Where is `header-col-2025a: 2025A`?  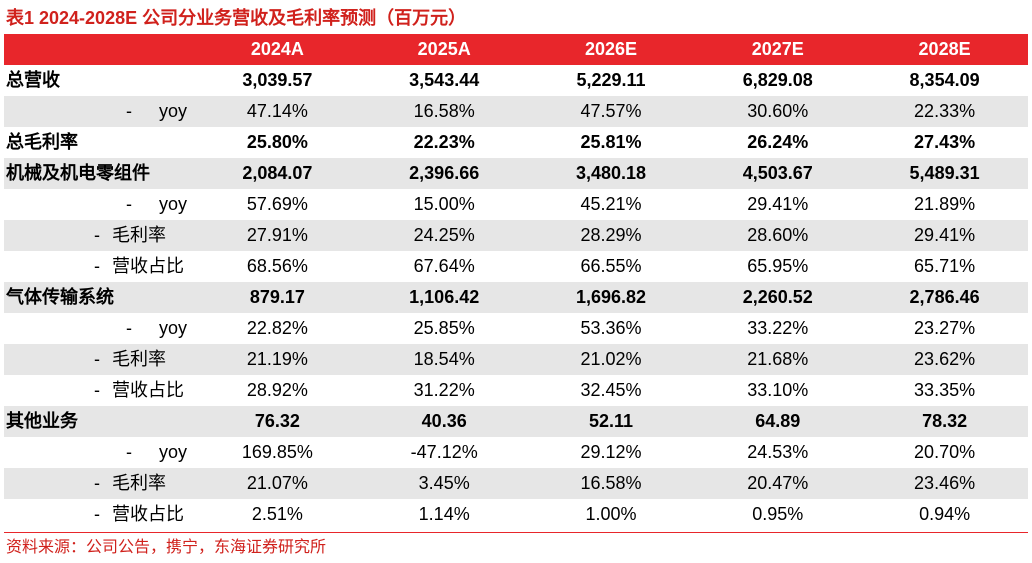
header-col-2025a: 2025A is located at coordinates (444, 49).